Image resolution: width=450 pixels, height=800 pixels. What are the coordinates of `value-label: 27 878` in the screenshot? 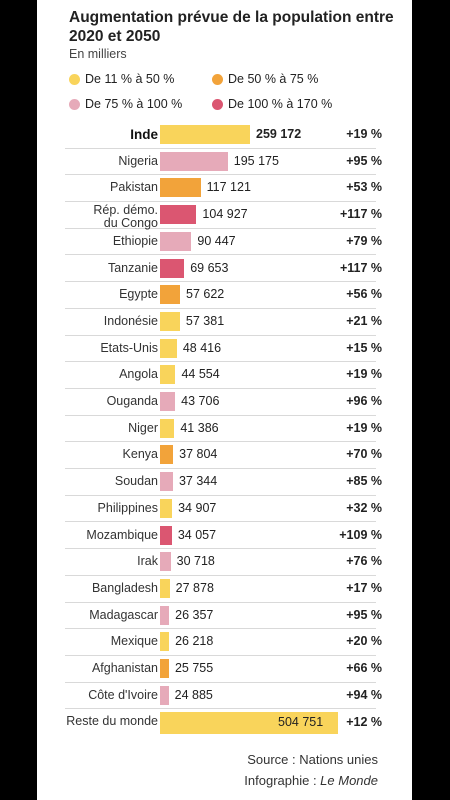 It's located at (194, 587).